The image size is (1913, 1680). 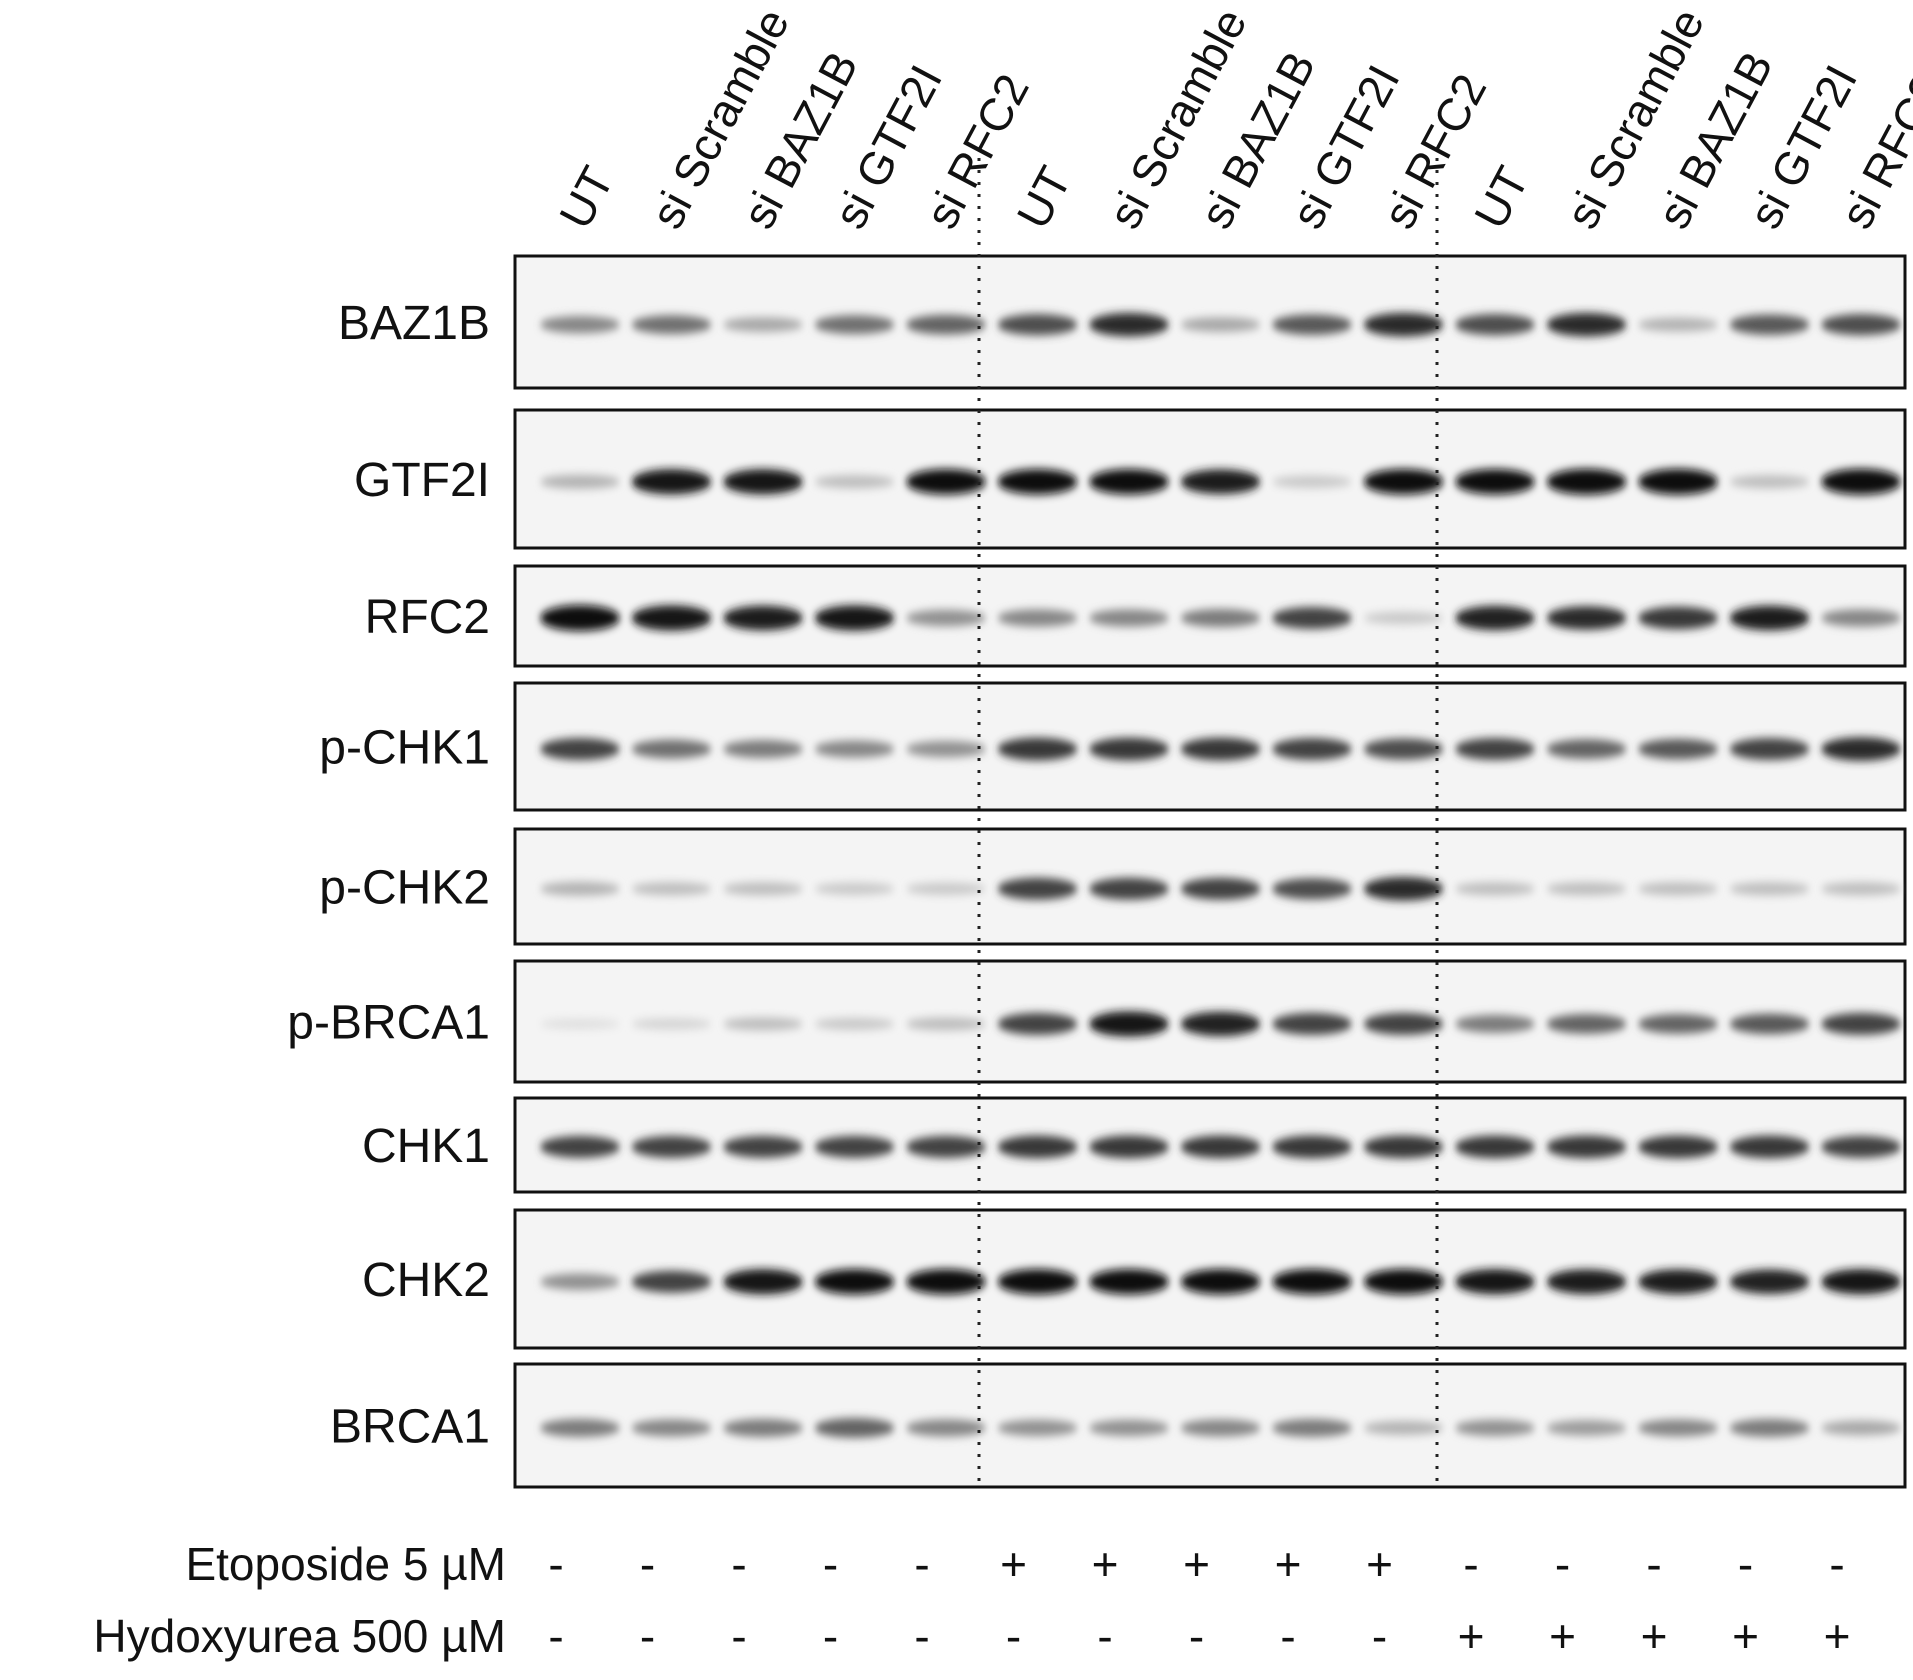 I want to click on blot-panel: CHK2, so click(x=1134, y=1279).